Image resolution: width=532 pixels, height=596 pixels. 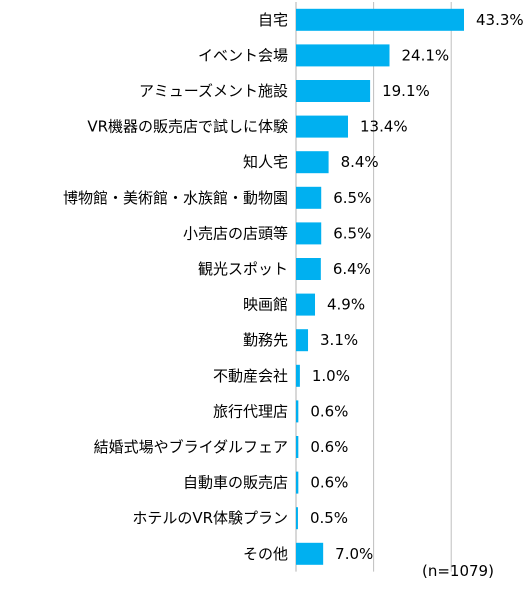 What do you see at coordinates (250, 411) in the screenshot?
I see `category-label: 旅行代理店` at bounding box center [250, 411].